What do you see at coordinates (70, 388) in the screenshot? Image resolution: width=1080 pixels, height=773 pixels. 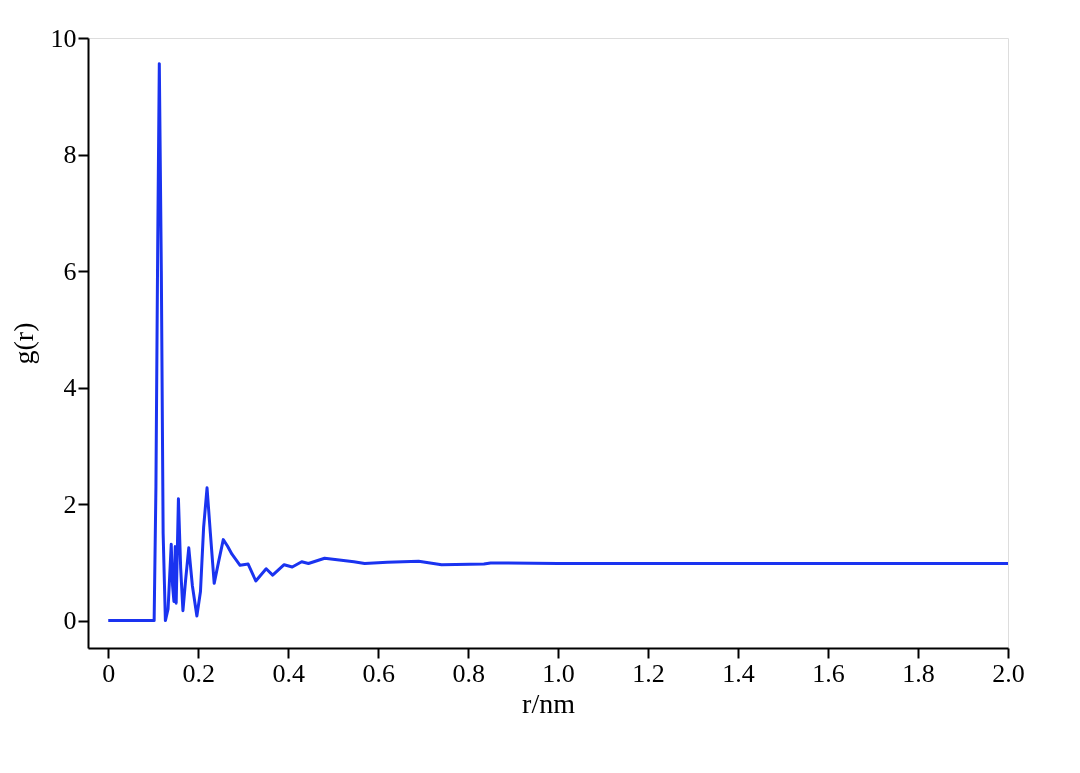 I see `y-tick-label: 4` at bounding box center [70, 388].